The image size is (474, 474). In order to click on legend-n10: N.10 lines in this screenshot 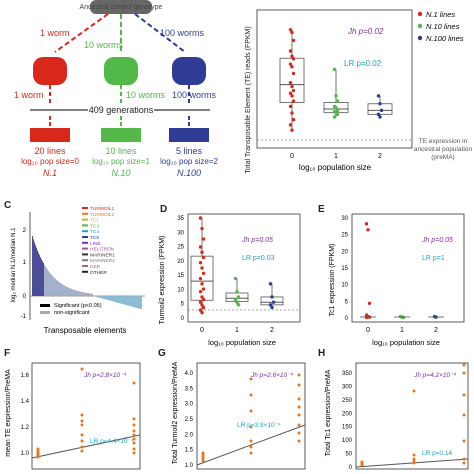, I will do `click(443, 26)`.